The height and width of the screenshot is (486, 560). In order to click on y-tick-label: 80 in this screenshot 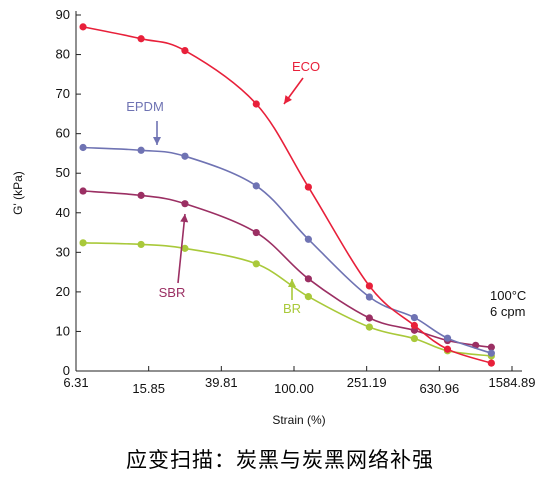, I will do `click(63, 54)`.